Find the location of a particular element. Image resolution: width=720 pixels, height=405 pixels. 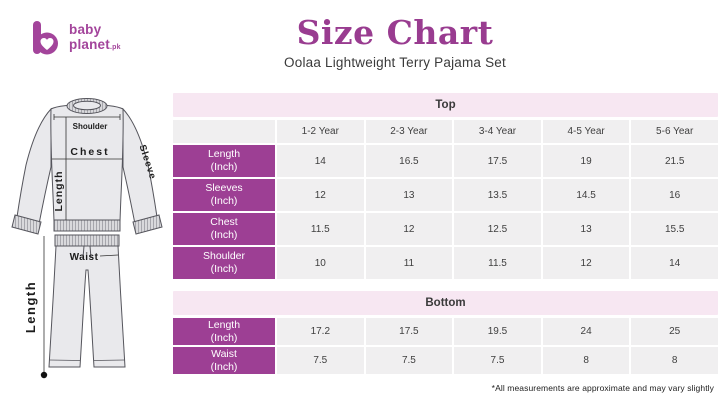

bottom-length-label: Length is located at coordinates (30, 307).